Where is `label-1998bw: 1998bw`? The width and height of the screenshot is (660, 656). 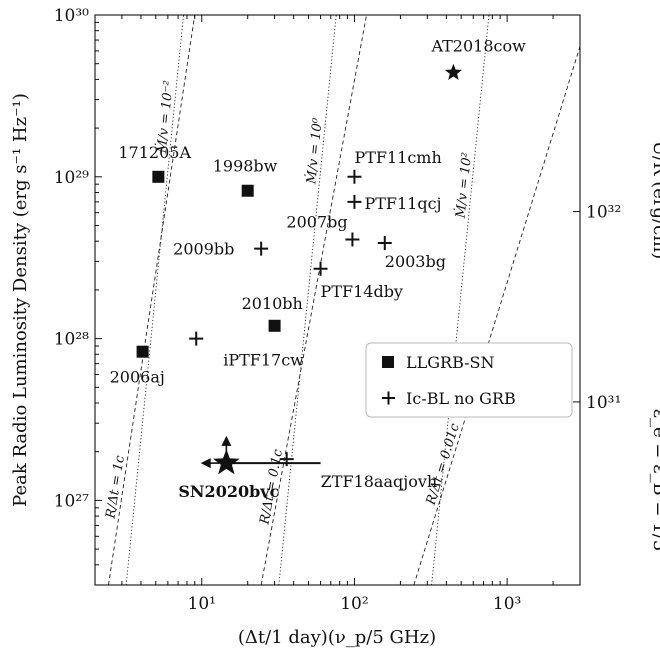 label-1998bw: 1998bw is located at coordinates (245, 166).